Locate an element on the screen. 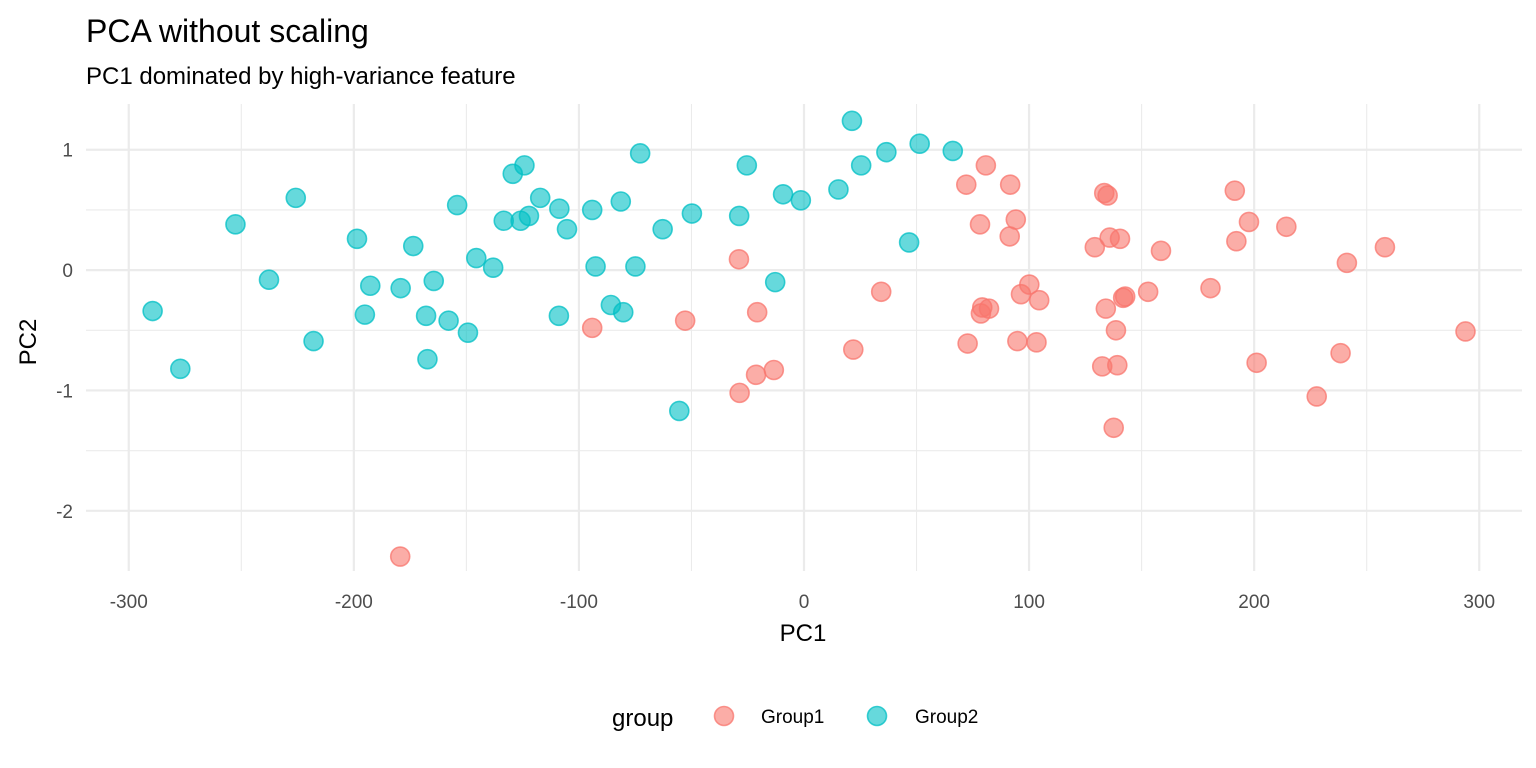 The height and width of the screenshot is (768, 1536). y-tick-label: -1 is located at coordinates (64, 391).